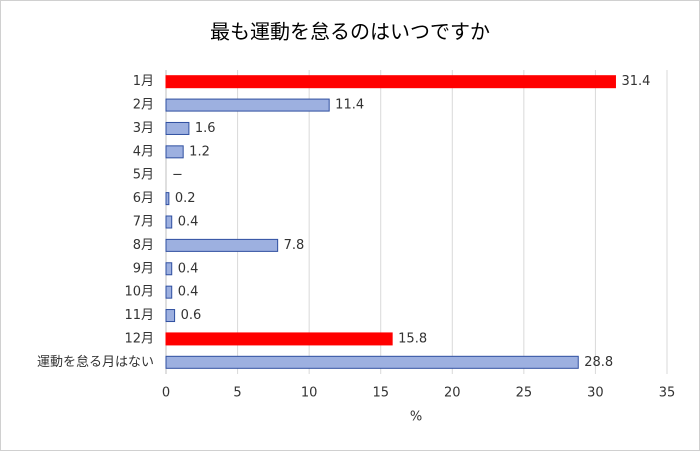 The image size is (700, 451). I want to click on value-label: −, so click(177, 175).